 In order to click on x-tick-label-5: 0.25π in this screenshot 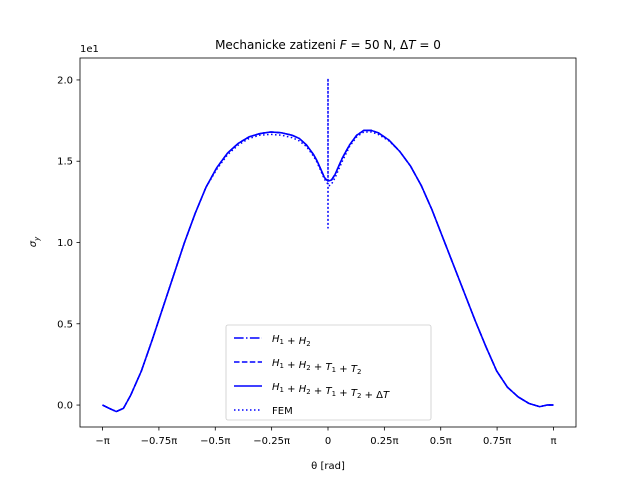, I will do `click(384, 441)`.